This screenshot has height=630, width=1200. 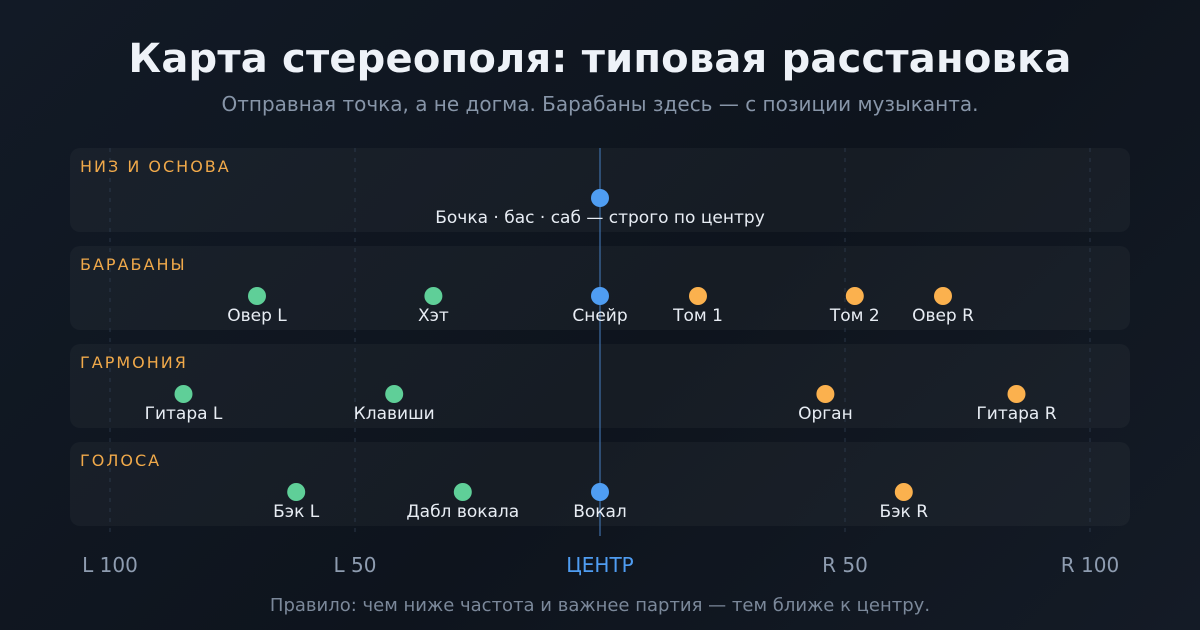 I want to click on instrument-label: Овер R, so click(x=943, y=316).